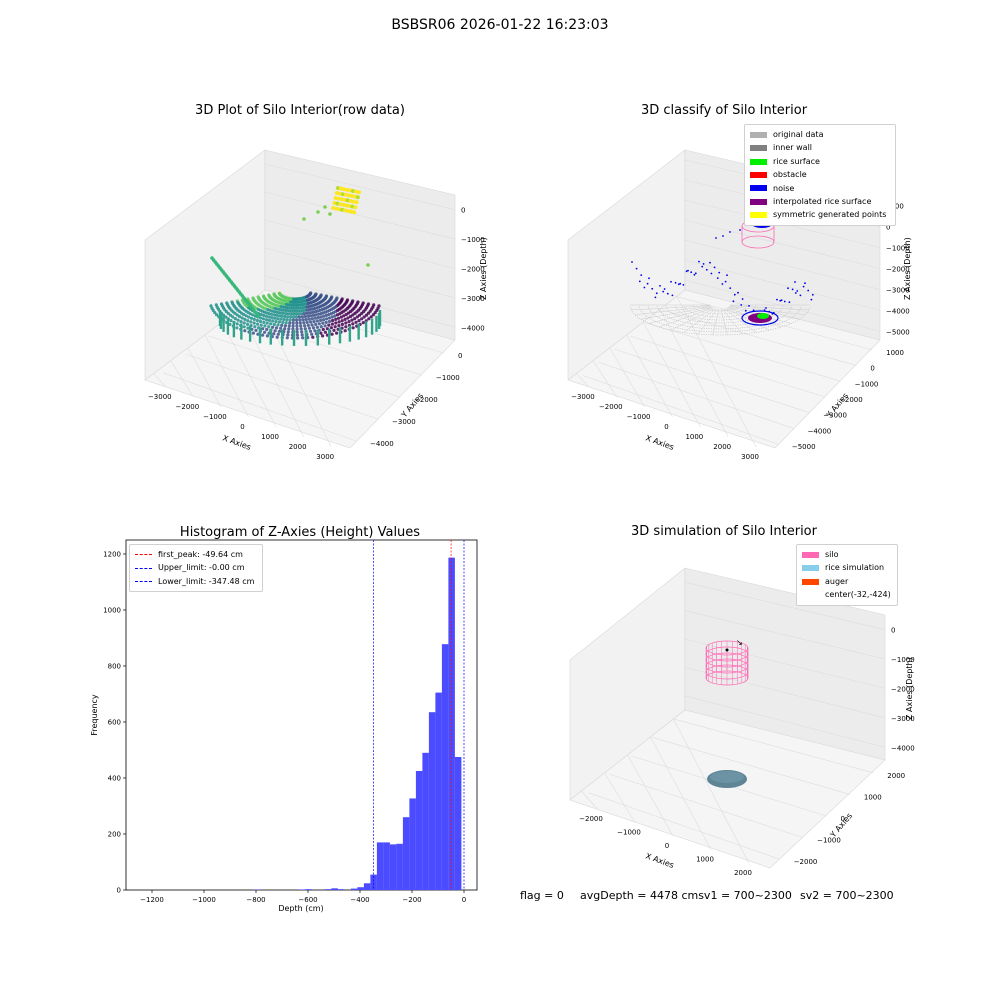  I want to click on raw-x-tick: 2000, so click(298, 447).